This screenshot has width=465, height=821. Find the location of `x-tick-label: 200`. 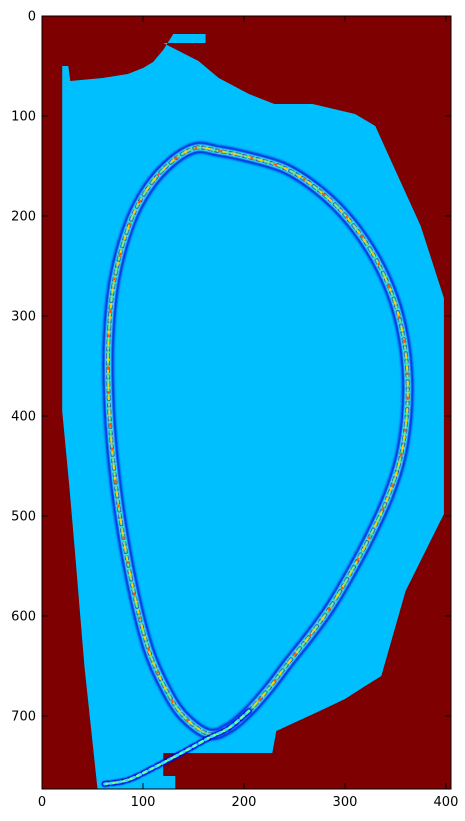

x-tick-label: 200 is located at coordinates (244, 802).